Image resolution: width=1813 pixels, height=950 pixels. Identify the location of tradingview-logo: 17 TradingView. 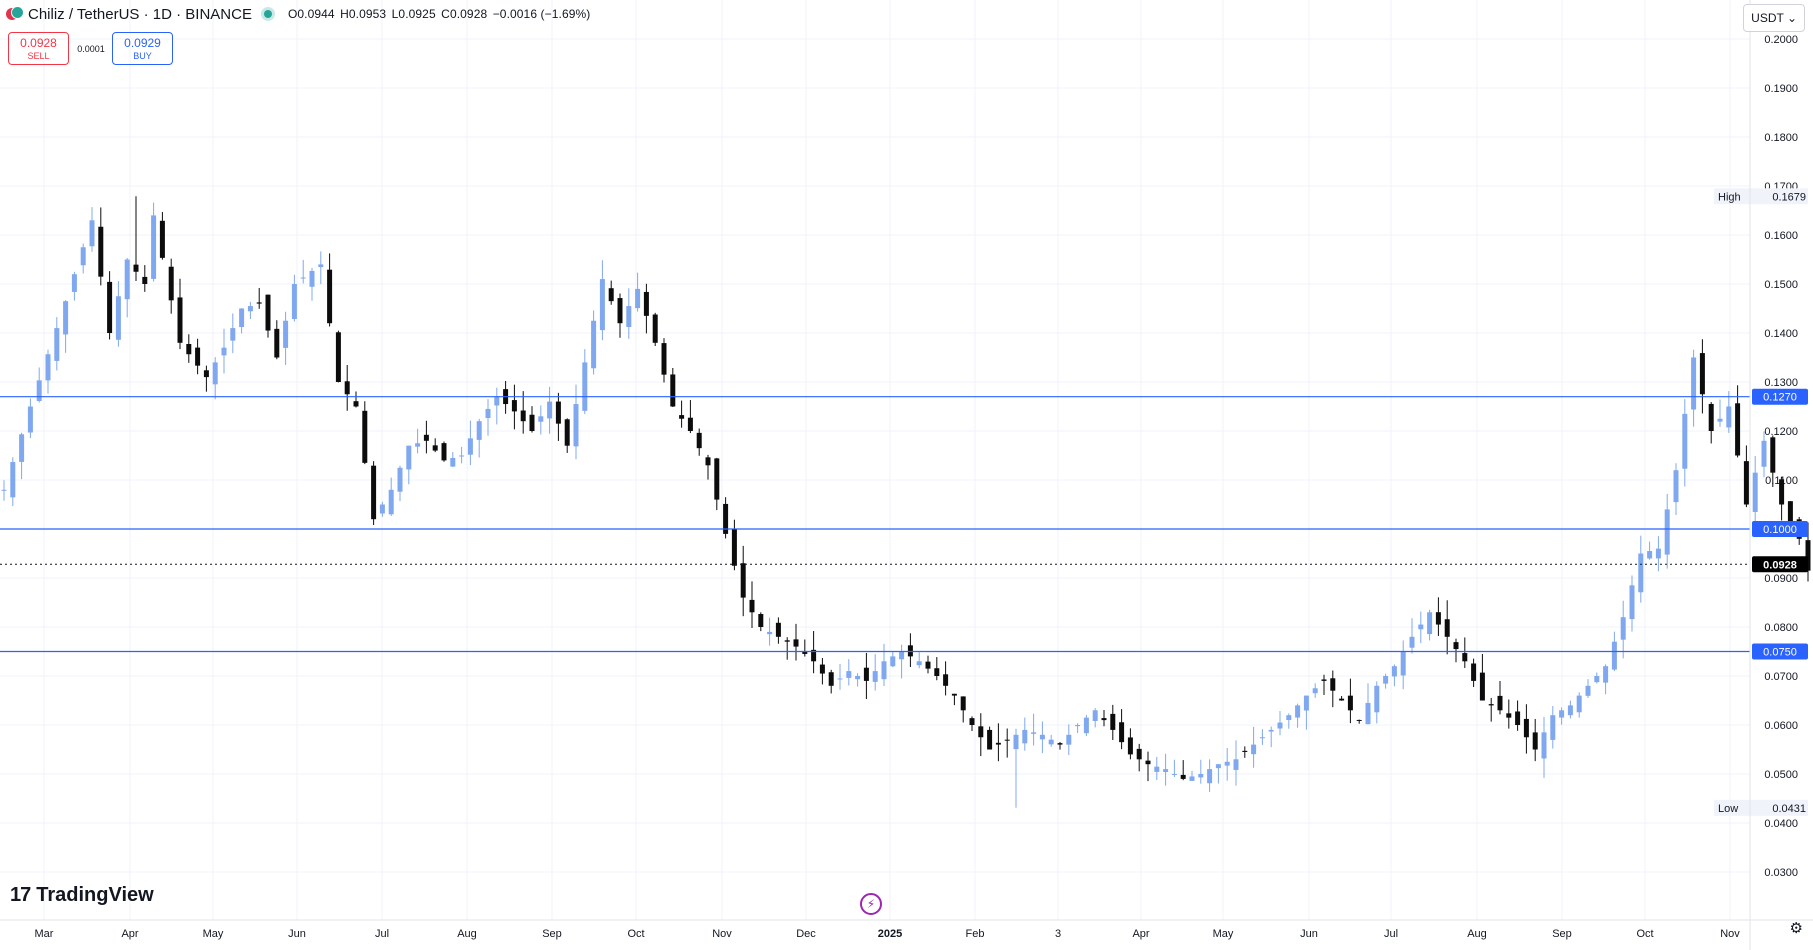
(82, 895).